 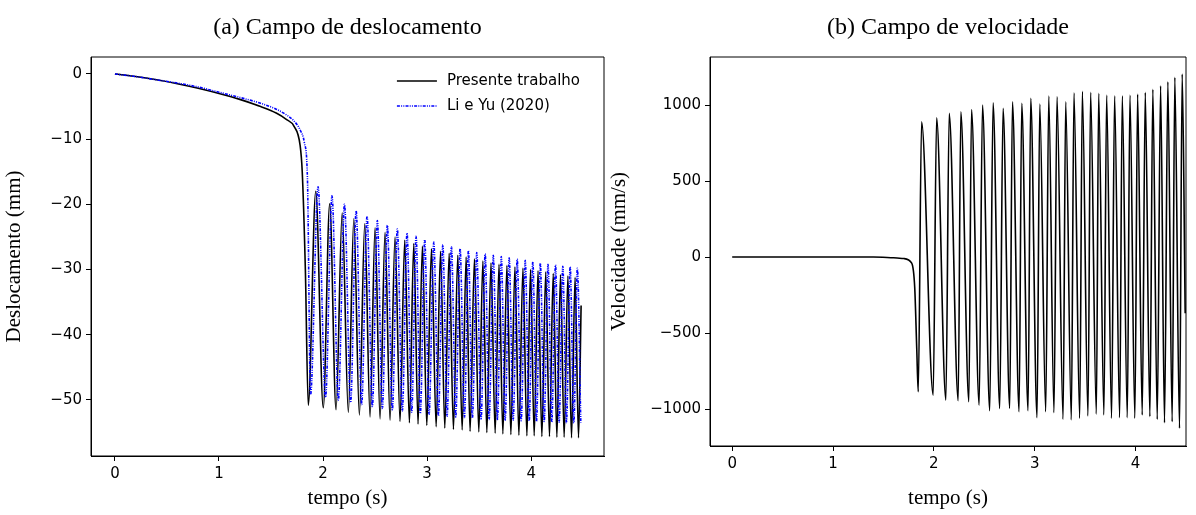 What do you see at coordinates (66, 333) in the screenshot?
I see `y-tick-label: −40` at bounding box center [66, 333].